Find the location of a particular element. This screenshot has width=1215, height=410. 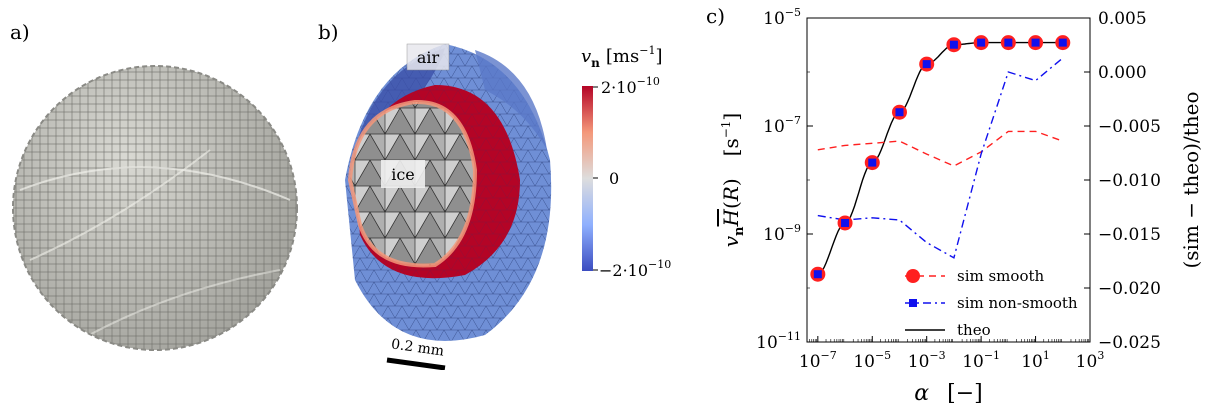

y-right-tick-label: −0.020 is located at coordinates (1129, 289).